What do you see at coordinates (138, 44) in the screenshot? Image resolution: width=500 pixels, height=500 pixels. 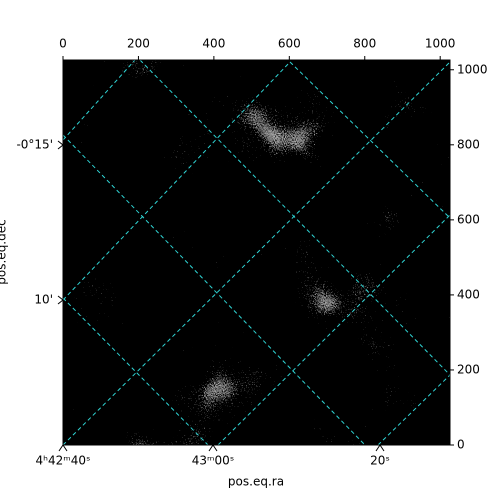 I see `x-tick-label: 200` at bounding box center [138, 44].